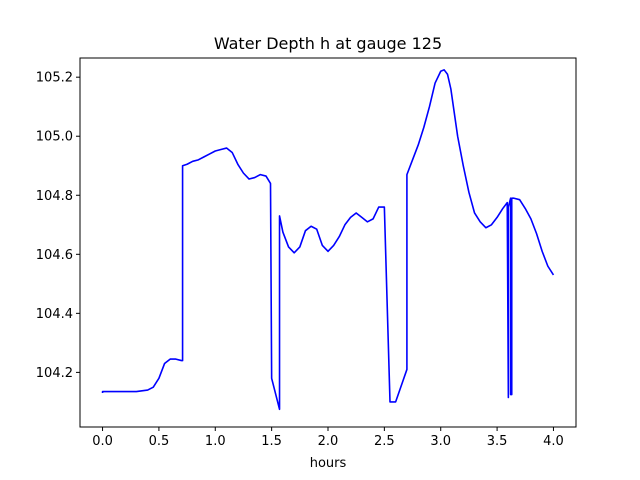 This screenshot has width=640, height=480. What do you see at coordinates (58, 226) in the screenshot?
I see `y-axis: 104.2 104.4 104.6 104.8 105.0 105.2` at bounding box center [58, 226].